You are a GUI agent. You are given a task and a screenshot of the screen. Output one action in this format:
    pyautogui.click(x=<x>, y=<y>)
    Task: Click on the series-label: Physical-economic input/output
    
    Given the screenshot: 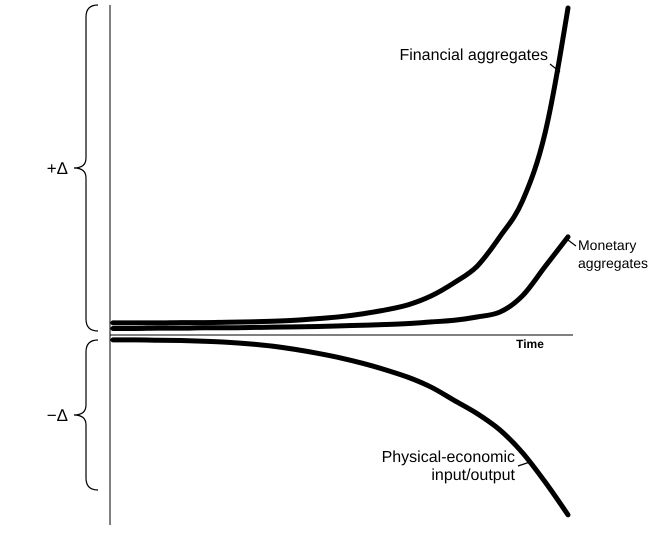 What is the action you would take?
    pyautogui.click(x=449, y=466)
    